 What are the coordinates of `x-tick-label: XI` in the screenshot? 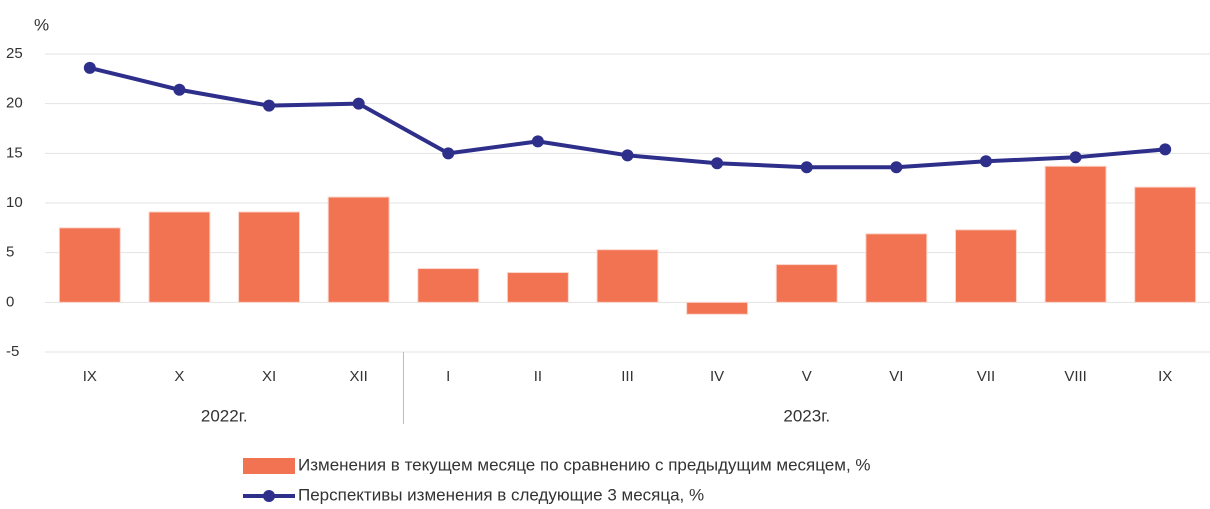 It's located at (269, 376).